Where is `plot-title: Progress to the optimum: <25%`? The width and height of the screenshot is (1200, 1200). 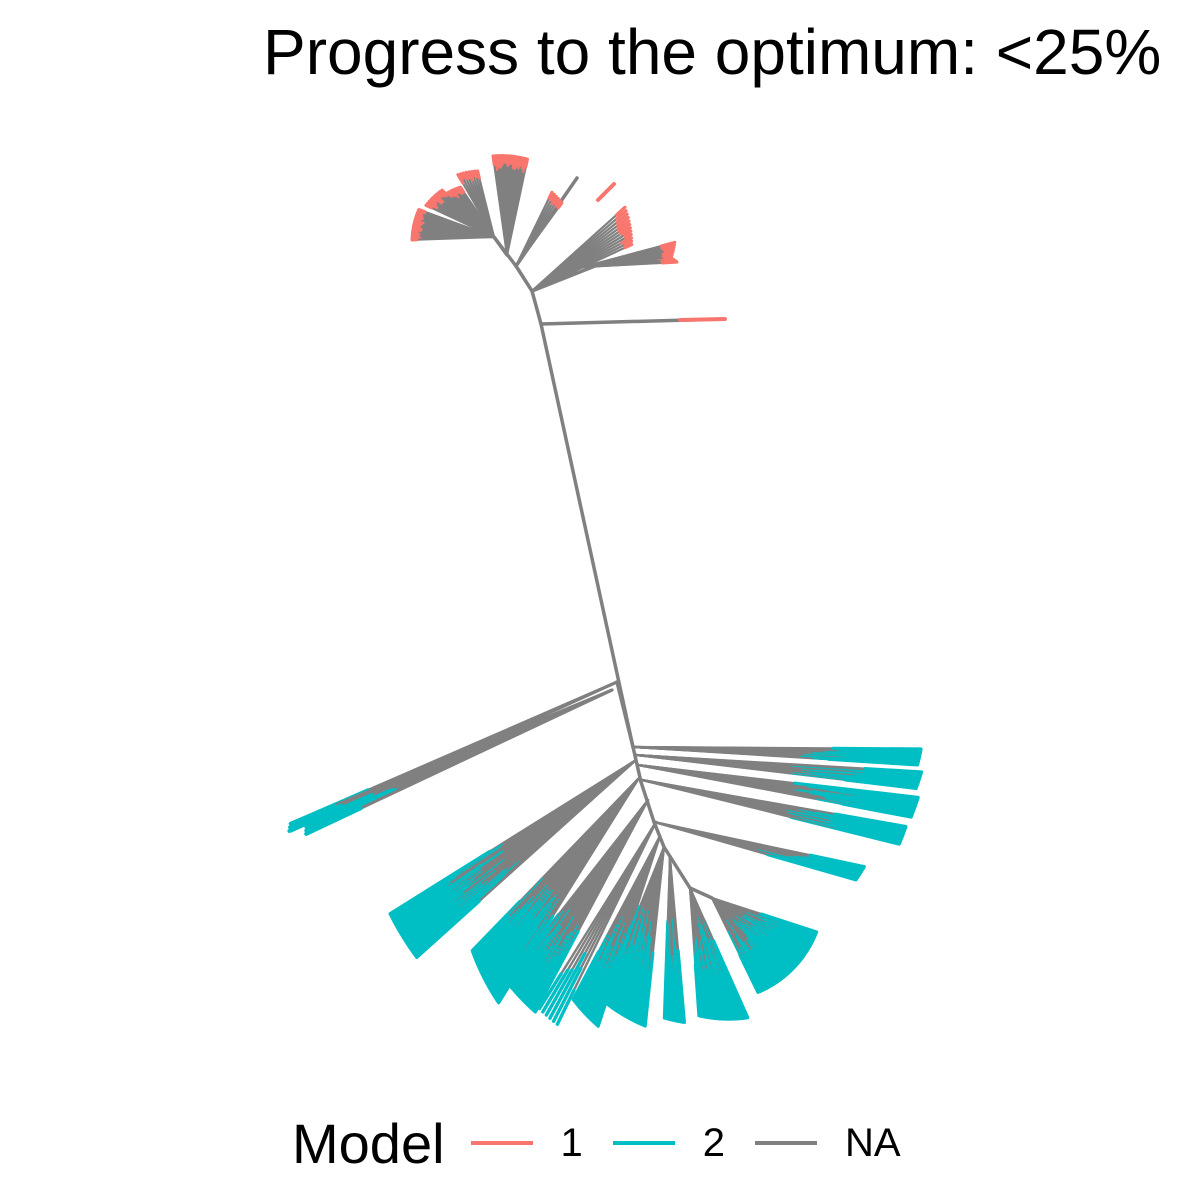 plot-title: Progress to the optimum: <25% is located at coordinates (712, 52).